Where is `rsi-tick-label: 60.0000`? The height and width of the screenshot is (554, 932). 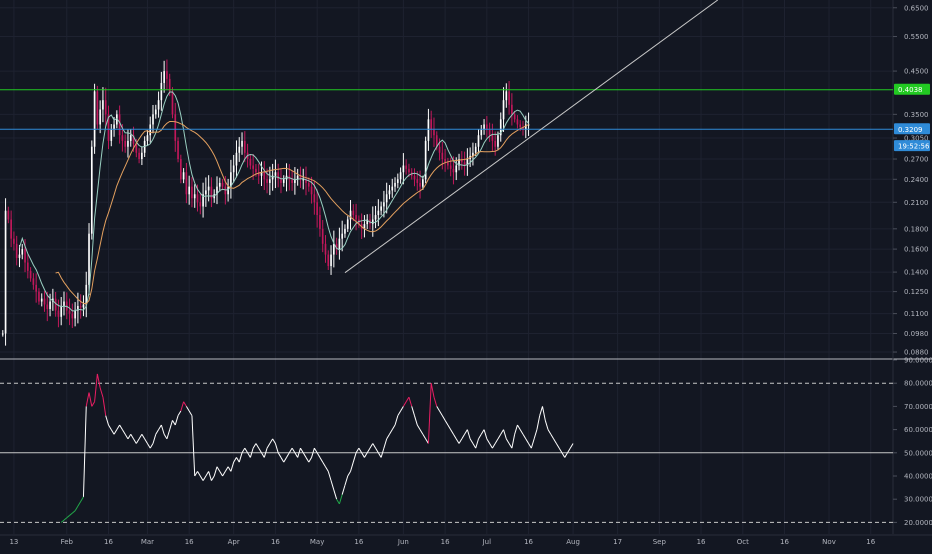 rsi-tick-label: 60.0000 is located at coordinates (918, 430).